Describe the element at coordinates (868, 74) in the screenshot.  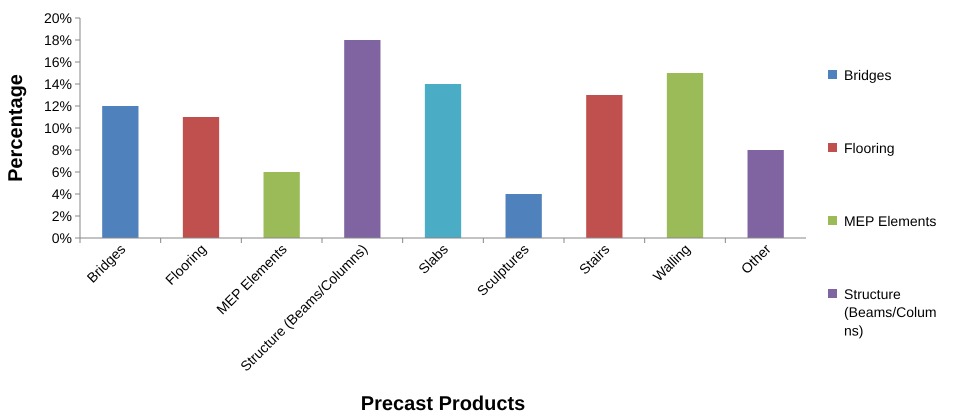
I see `legend-label: Bridges` at that location.